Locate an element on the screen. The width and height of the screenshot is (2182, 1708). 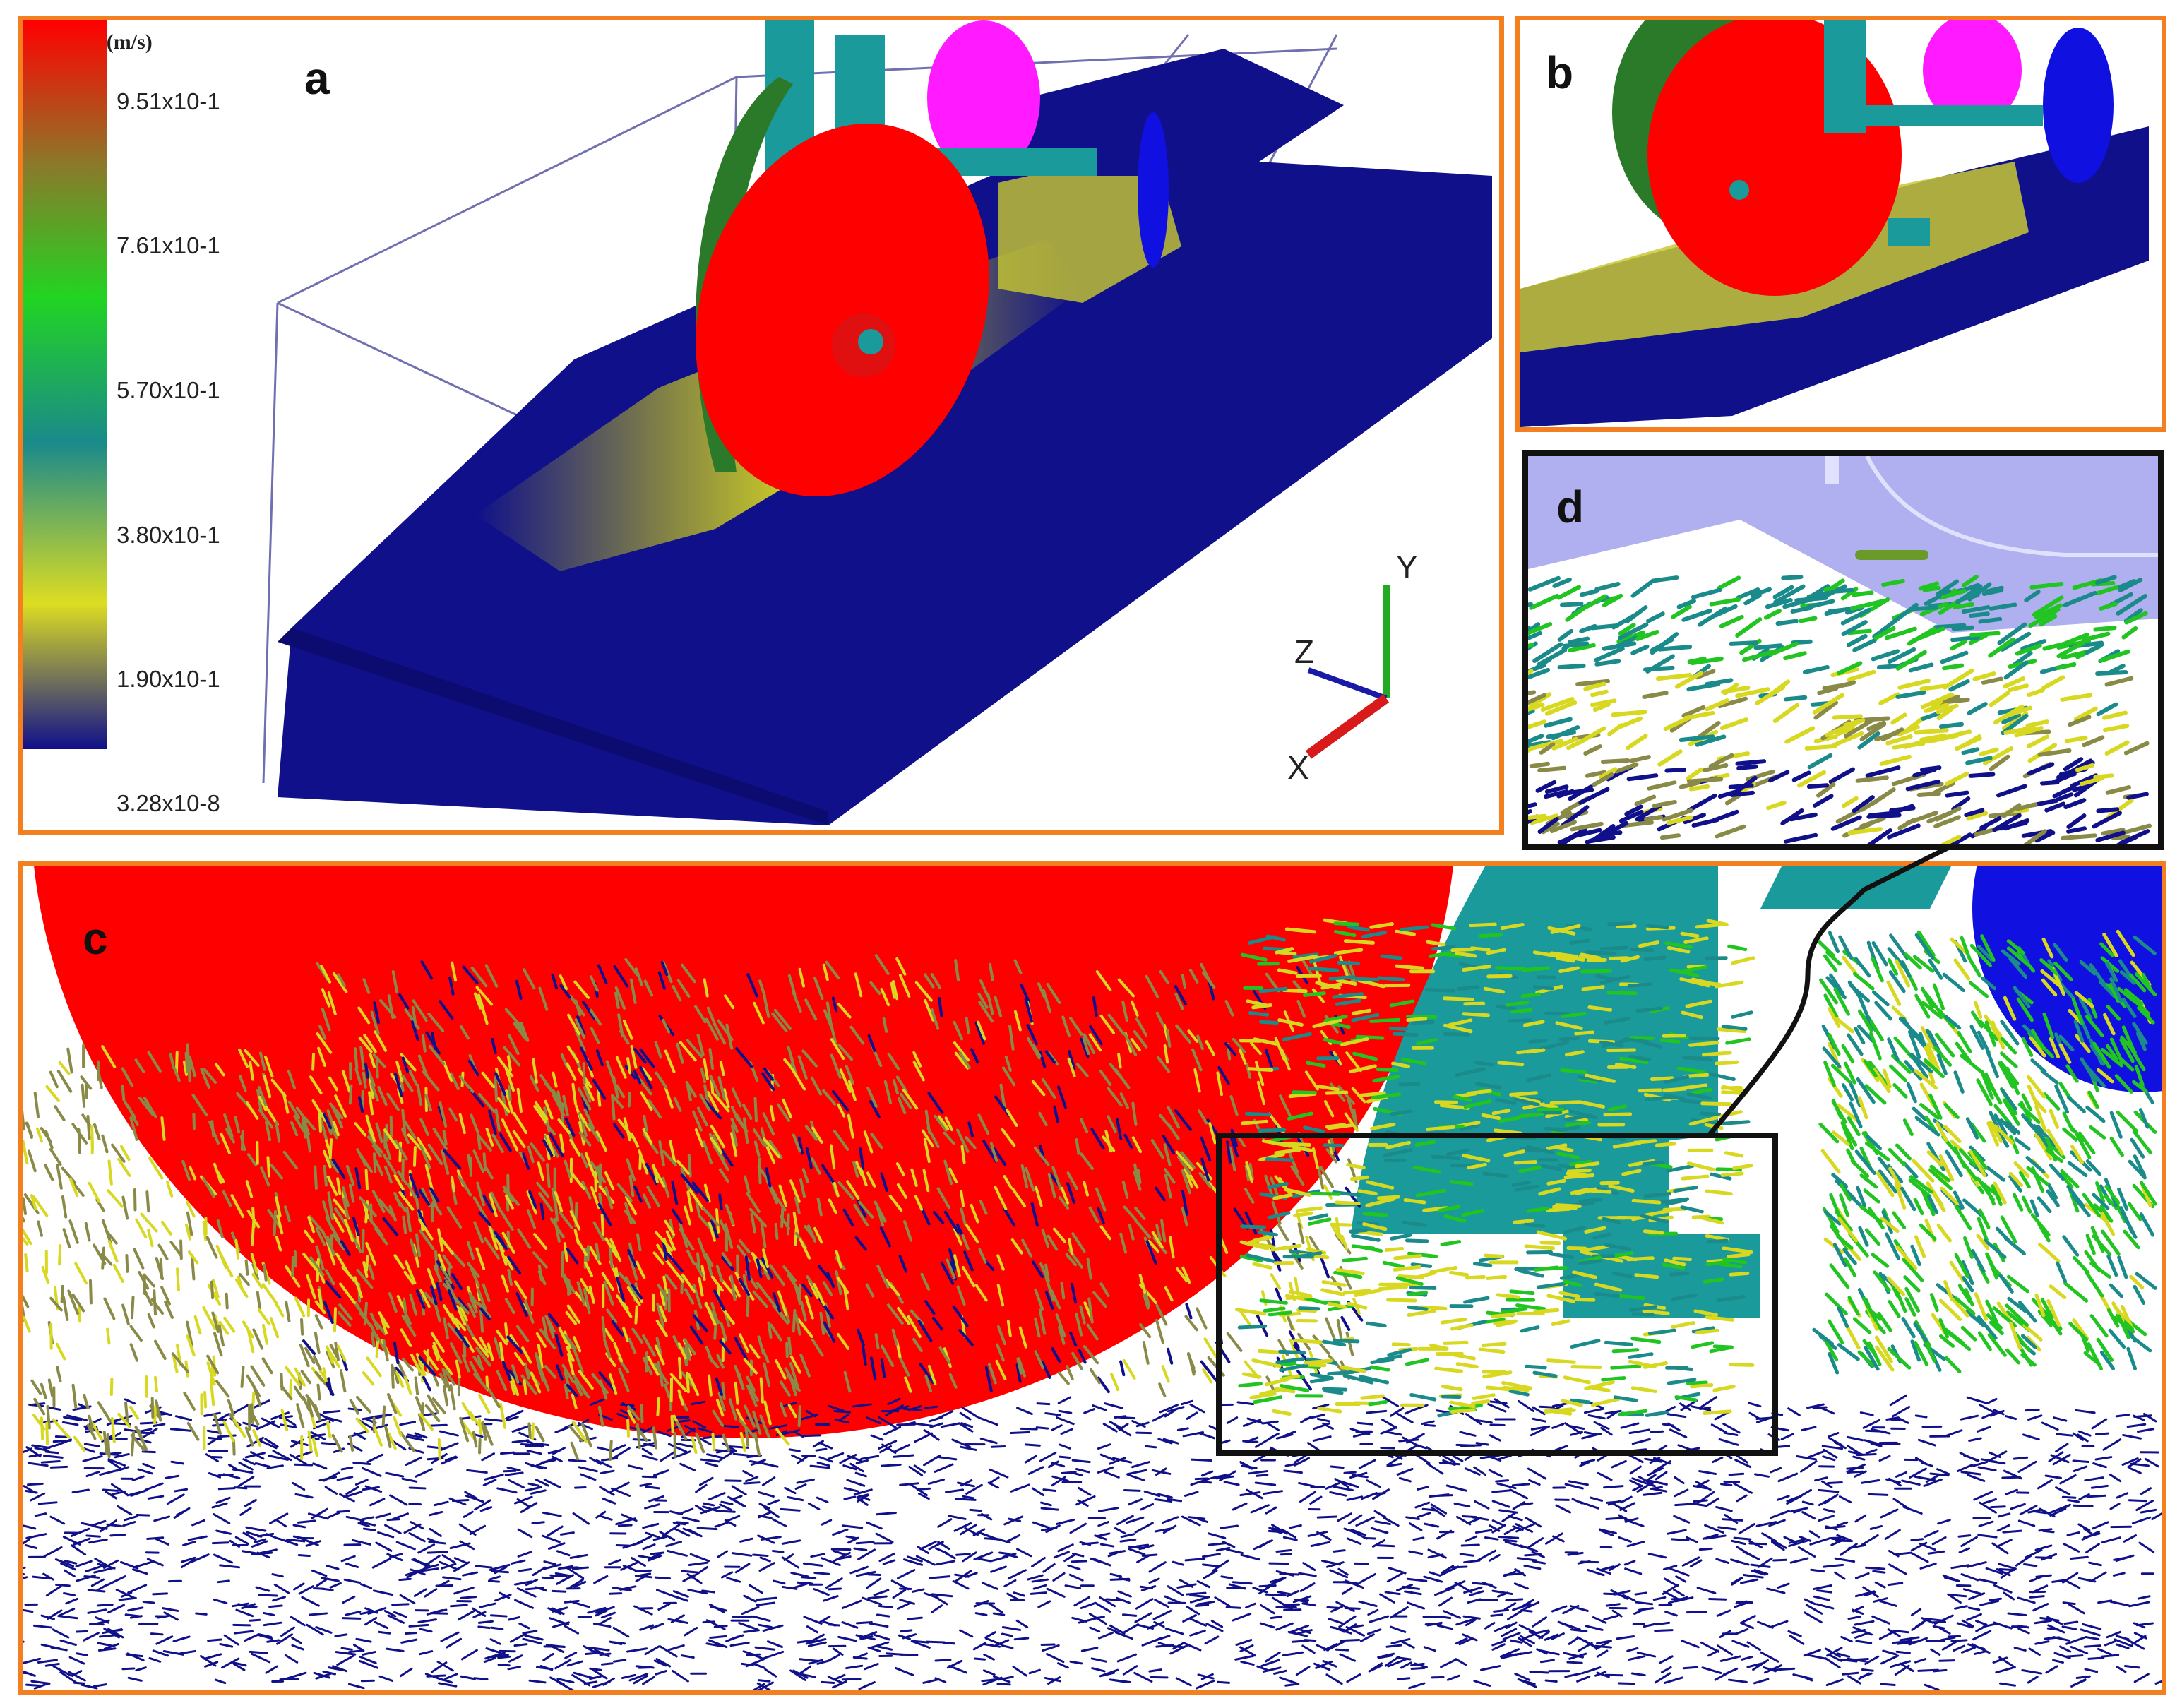
vector-field-zoom is located at coordinates (1840, 697).